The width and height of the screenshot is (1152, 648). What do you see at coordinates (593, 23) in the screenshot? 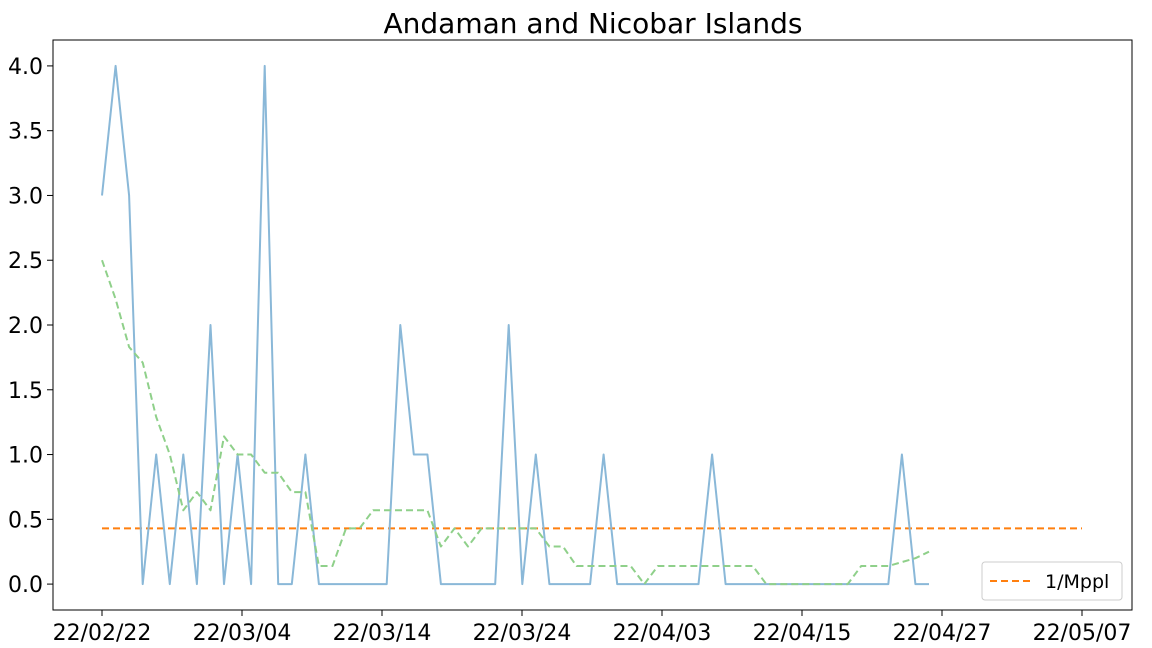
I see `chart-title: Andaman and Nicobar Islands` at bounding box center [593, 23].